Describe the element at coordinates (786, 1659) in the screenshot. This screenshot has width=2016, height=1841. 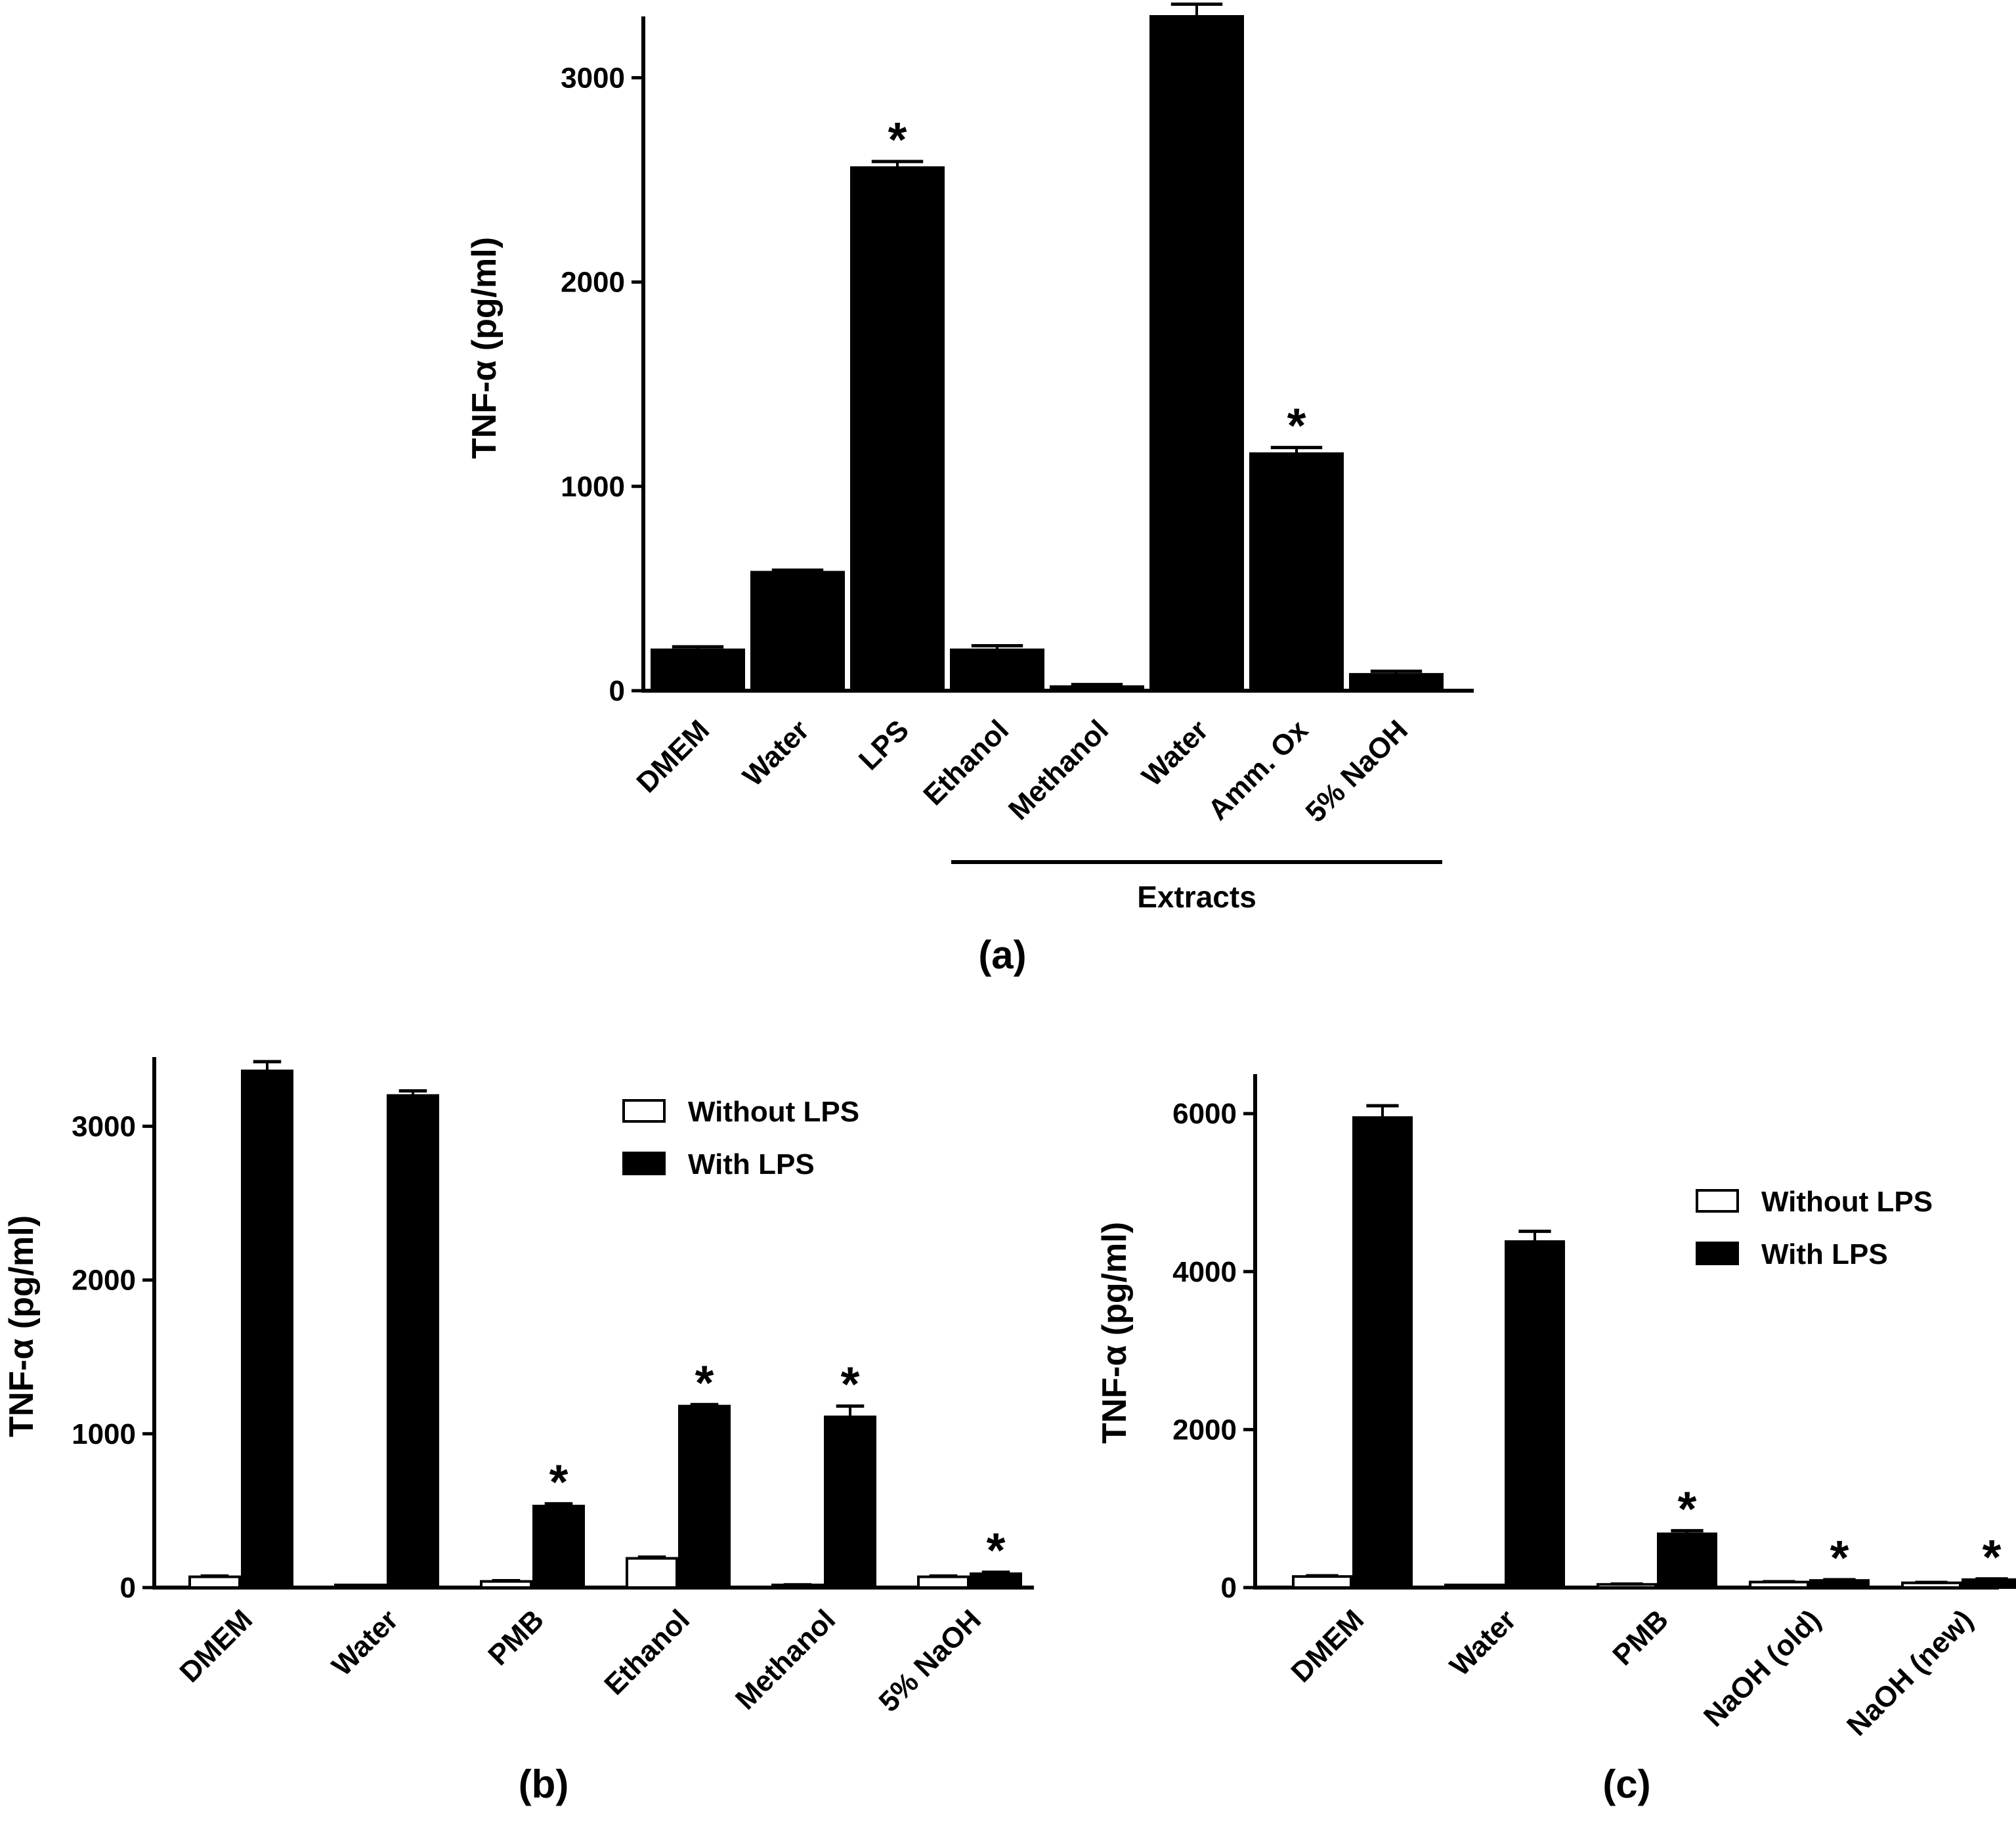
I see `panel-b-category-label: Methanol` at that location.